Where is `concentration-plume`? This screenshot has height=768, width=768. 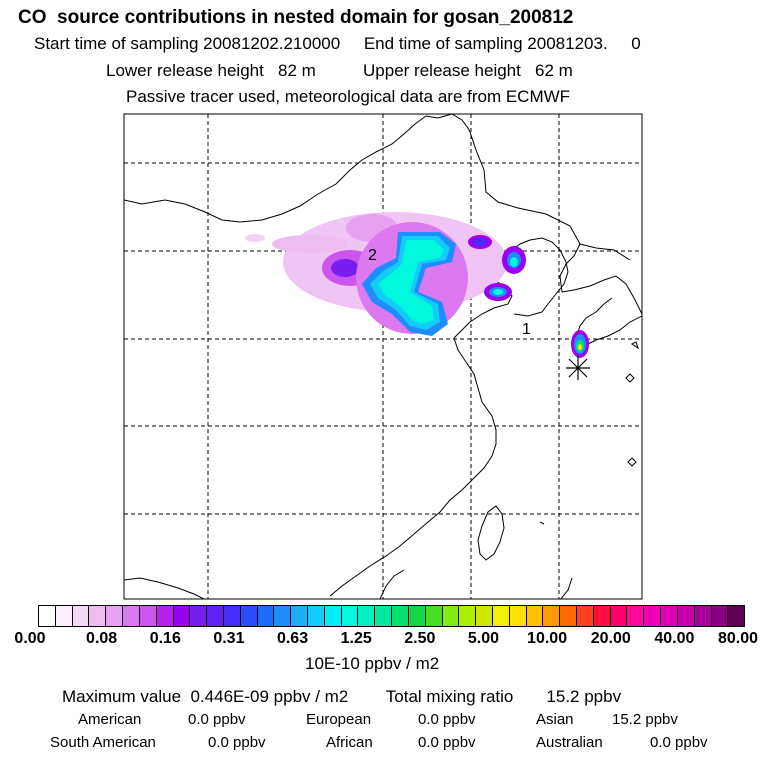
concentration-plume is located at coordinates (417, 285).